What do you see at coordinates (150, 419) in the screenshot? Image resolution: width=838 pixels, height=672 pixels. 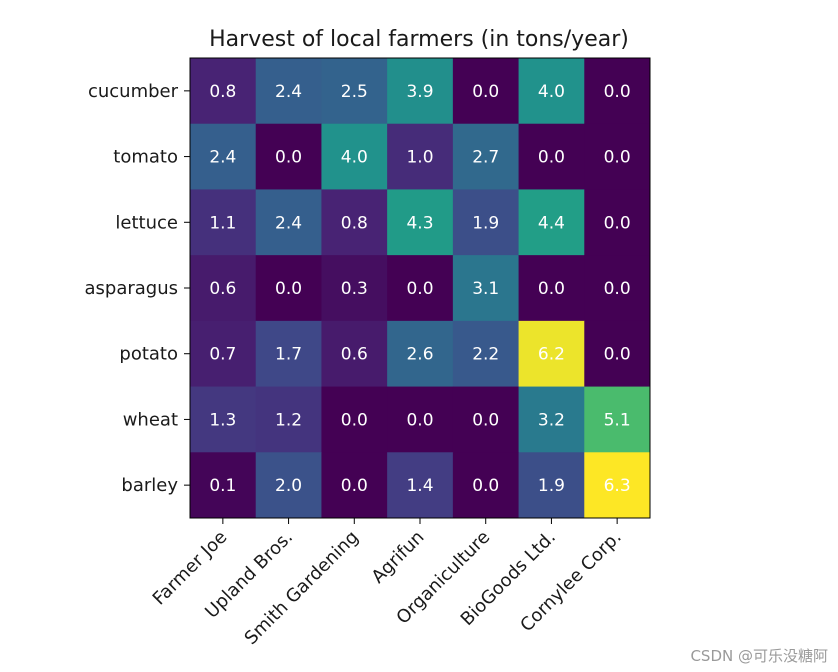 I see `y-tick-label: wheat` at bounding box center [150, 419].